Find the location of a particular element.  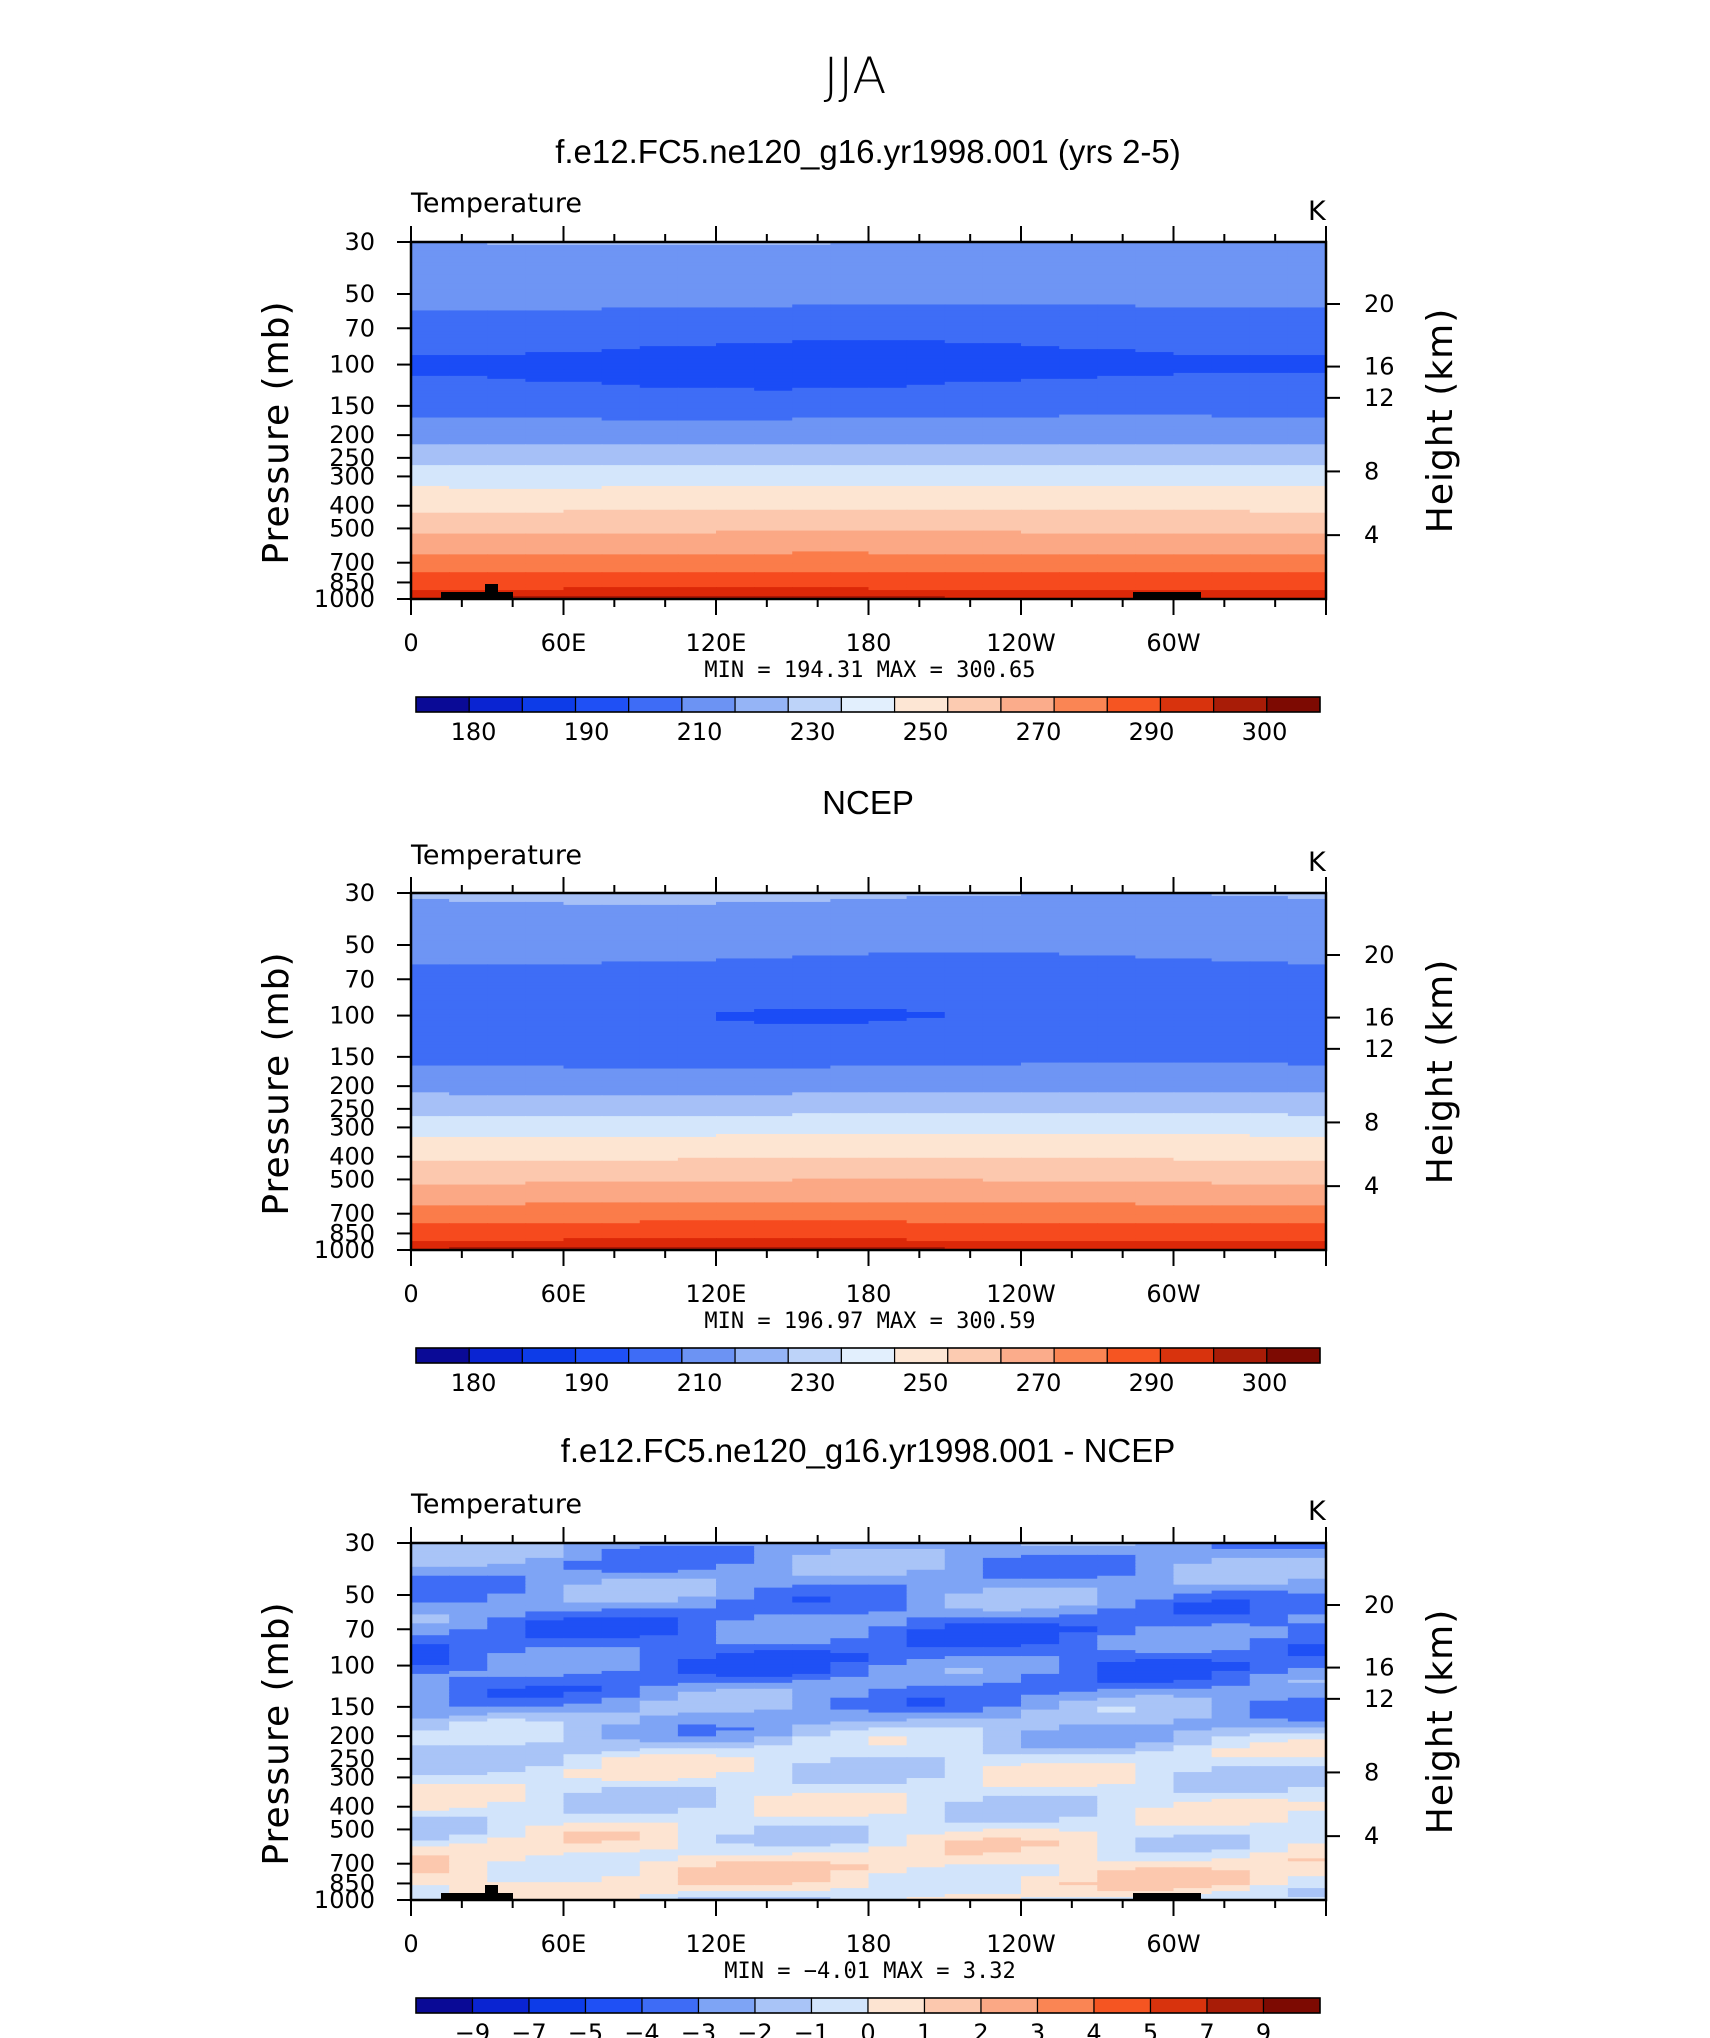

colorbar-swatch is located at coordinates (495, 704).